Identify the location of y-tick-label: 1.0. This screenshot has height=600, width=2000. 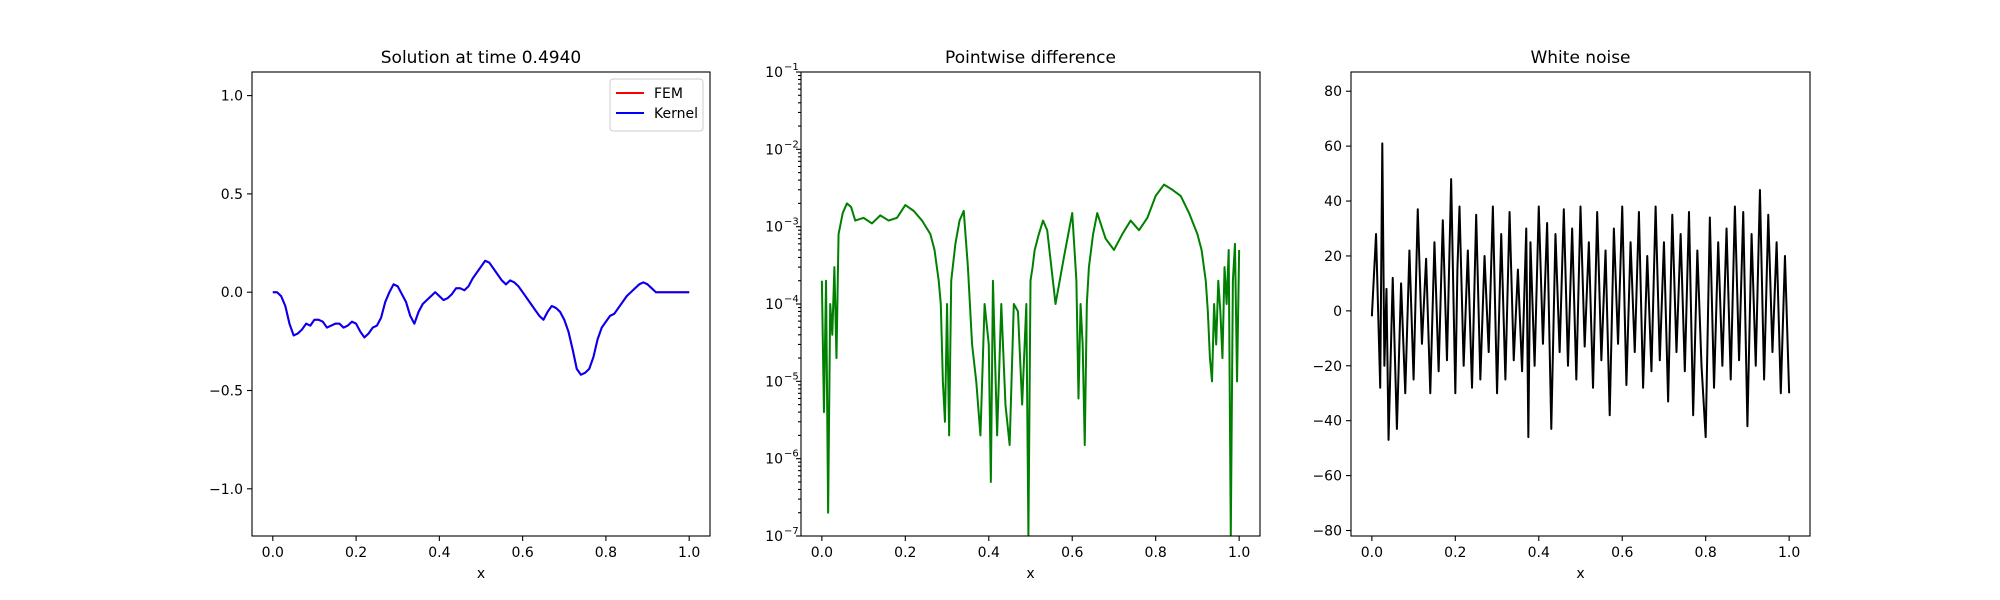
(232, 97).